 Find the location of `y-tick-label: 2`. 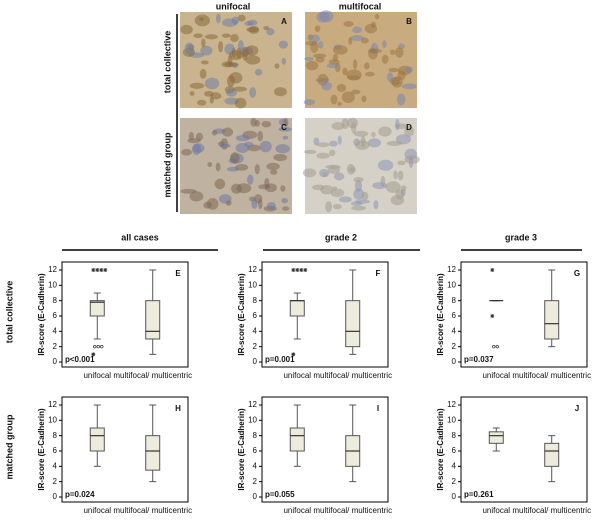

y-tick-label: 2 is located at coordinates (255, 346).